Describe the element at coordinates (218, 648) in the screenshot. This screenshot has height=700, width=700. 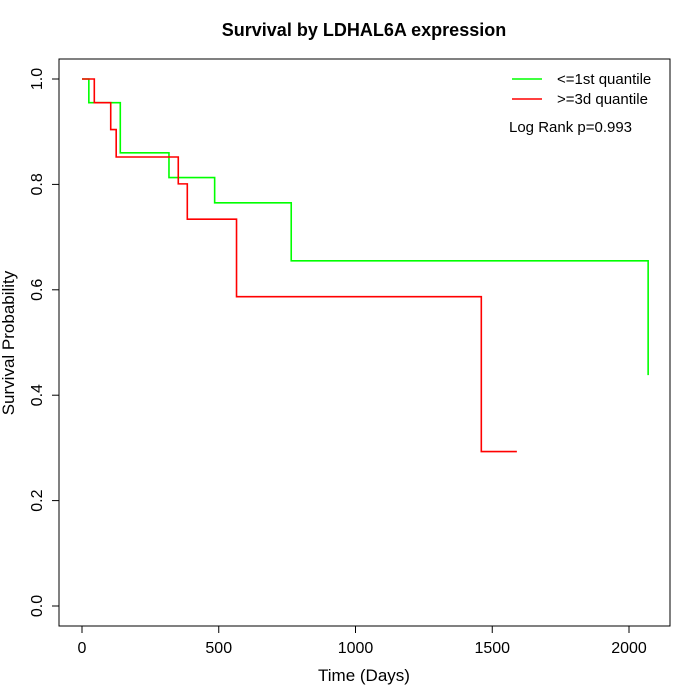
I see `x-tick-label: 500` at that location.